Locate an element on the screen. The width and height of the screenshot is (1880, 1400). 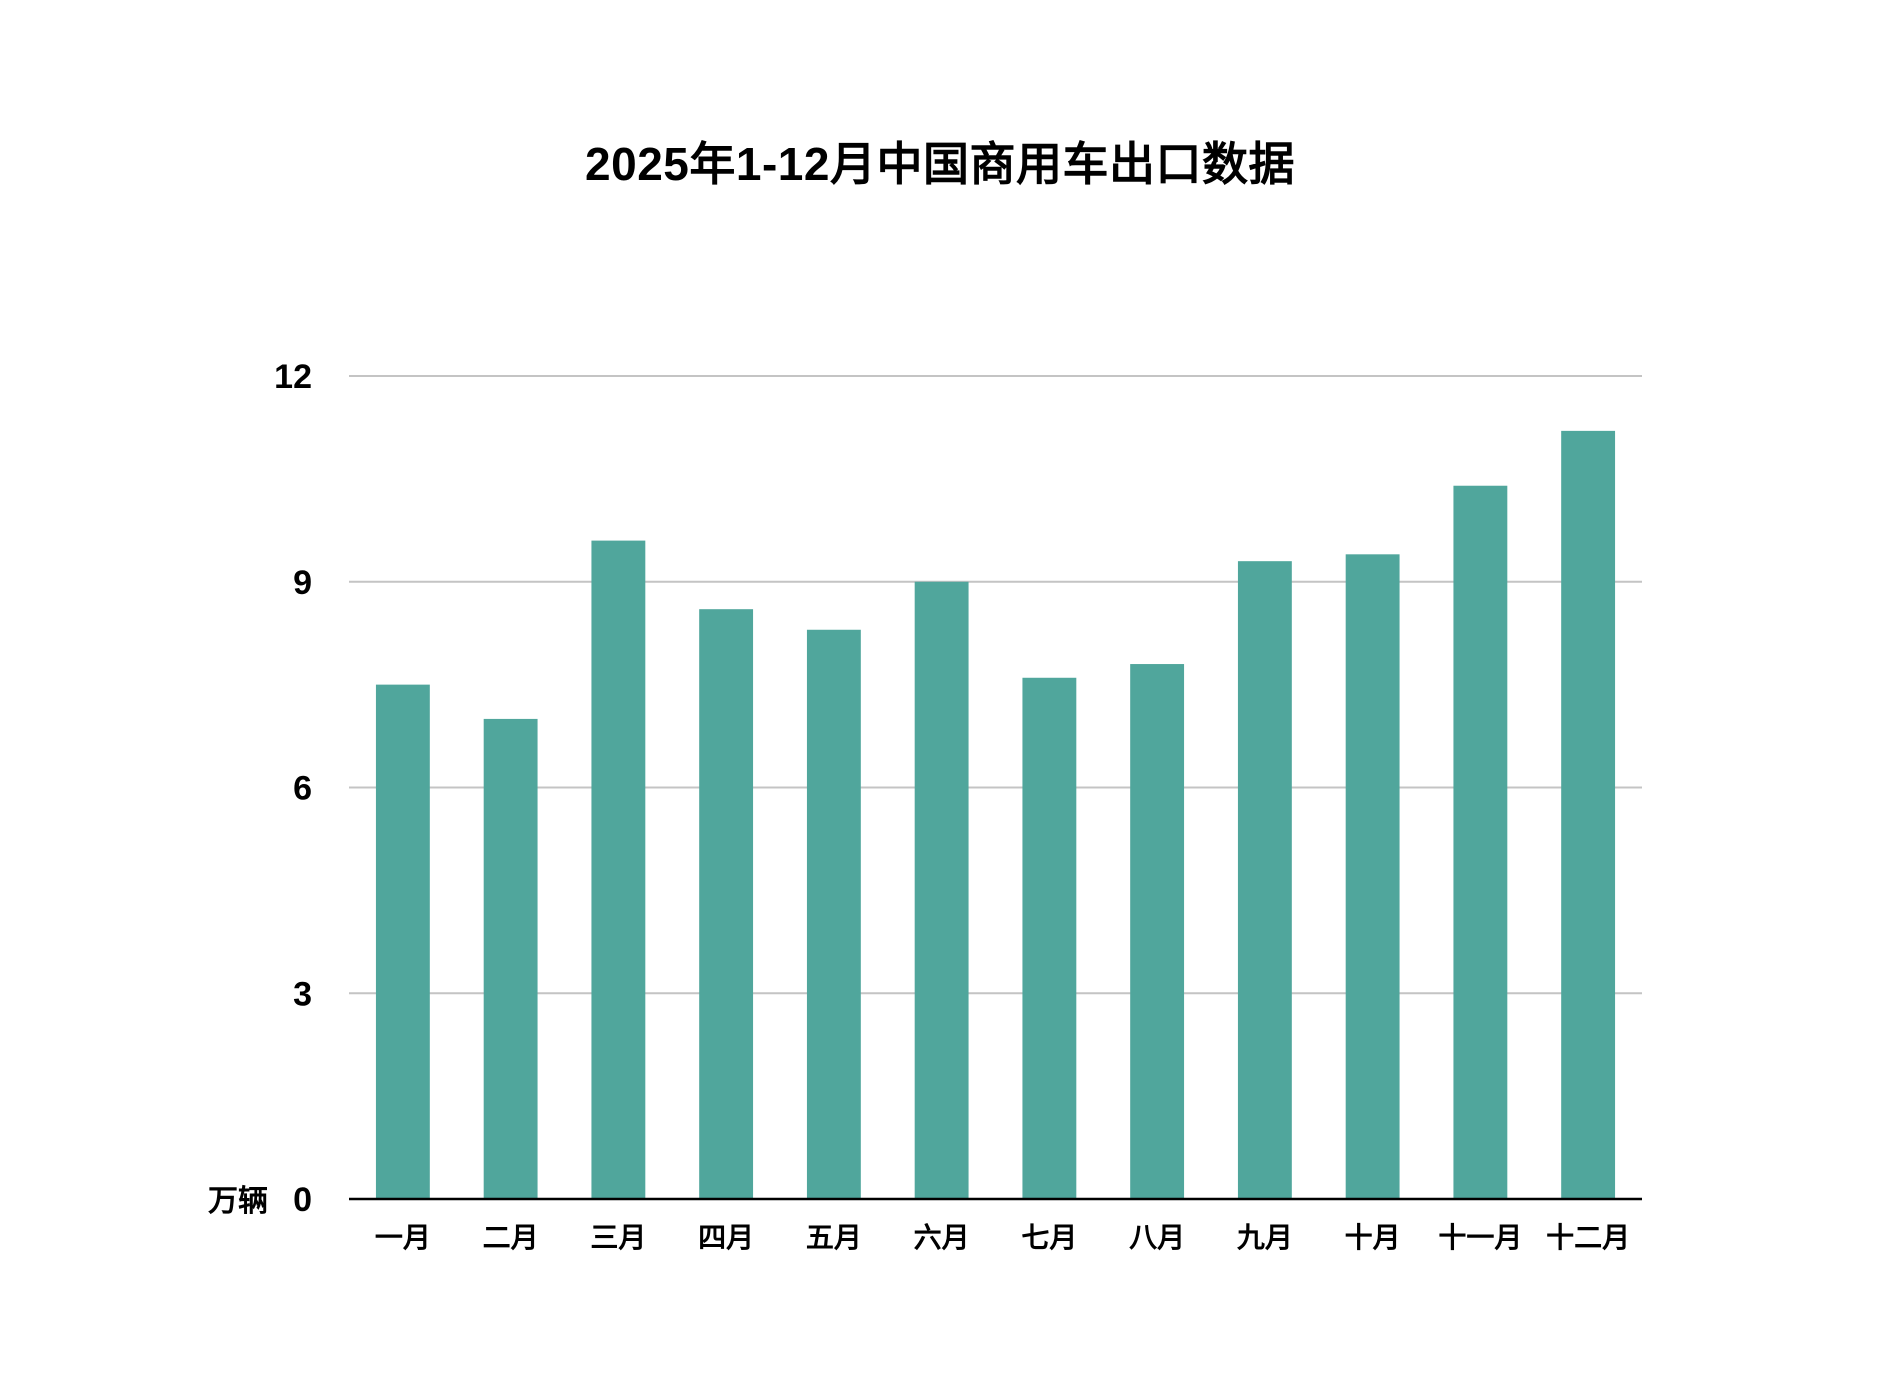
bar-十一月 is located at coordinates (1480, 842).